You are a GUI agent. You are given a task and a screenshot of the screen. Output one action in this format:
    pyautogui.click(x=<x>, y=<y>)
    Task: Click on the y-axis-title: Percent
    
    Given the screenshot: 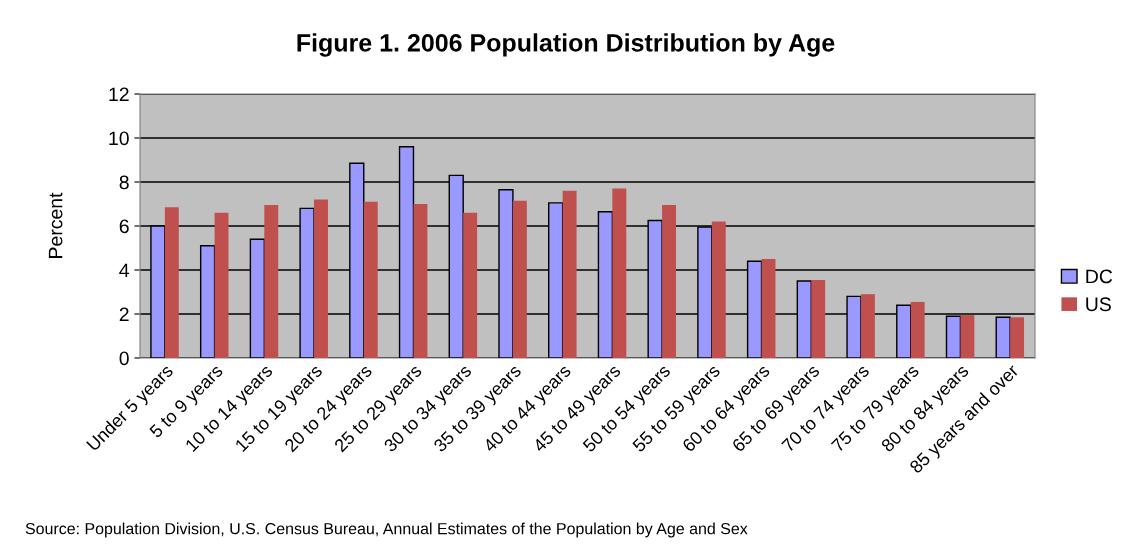 What is the action you would take?
    pyautogui.click(x=55, y=225)
    